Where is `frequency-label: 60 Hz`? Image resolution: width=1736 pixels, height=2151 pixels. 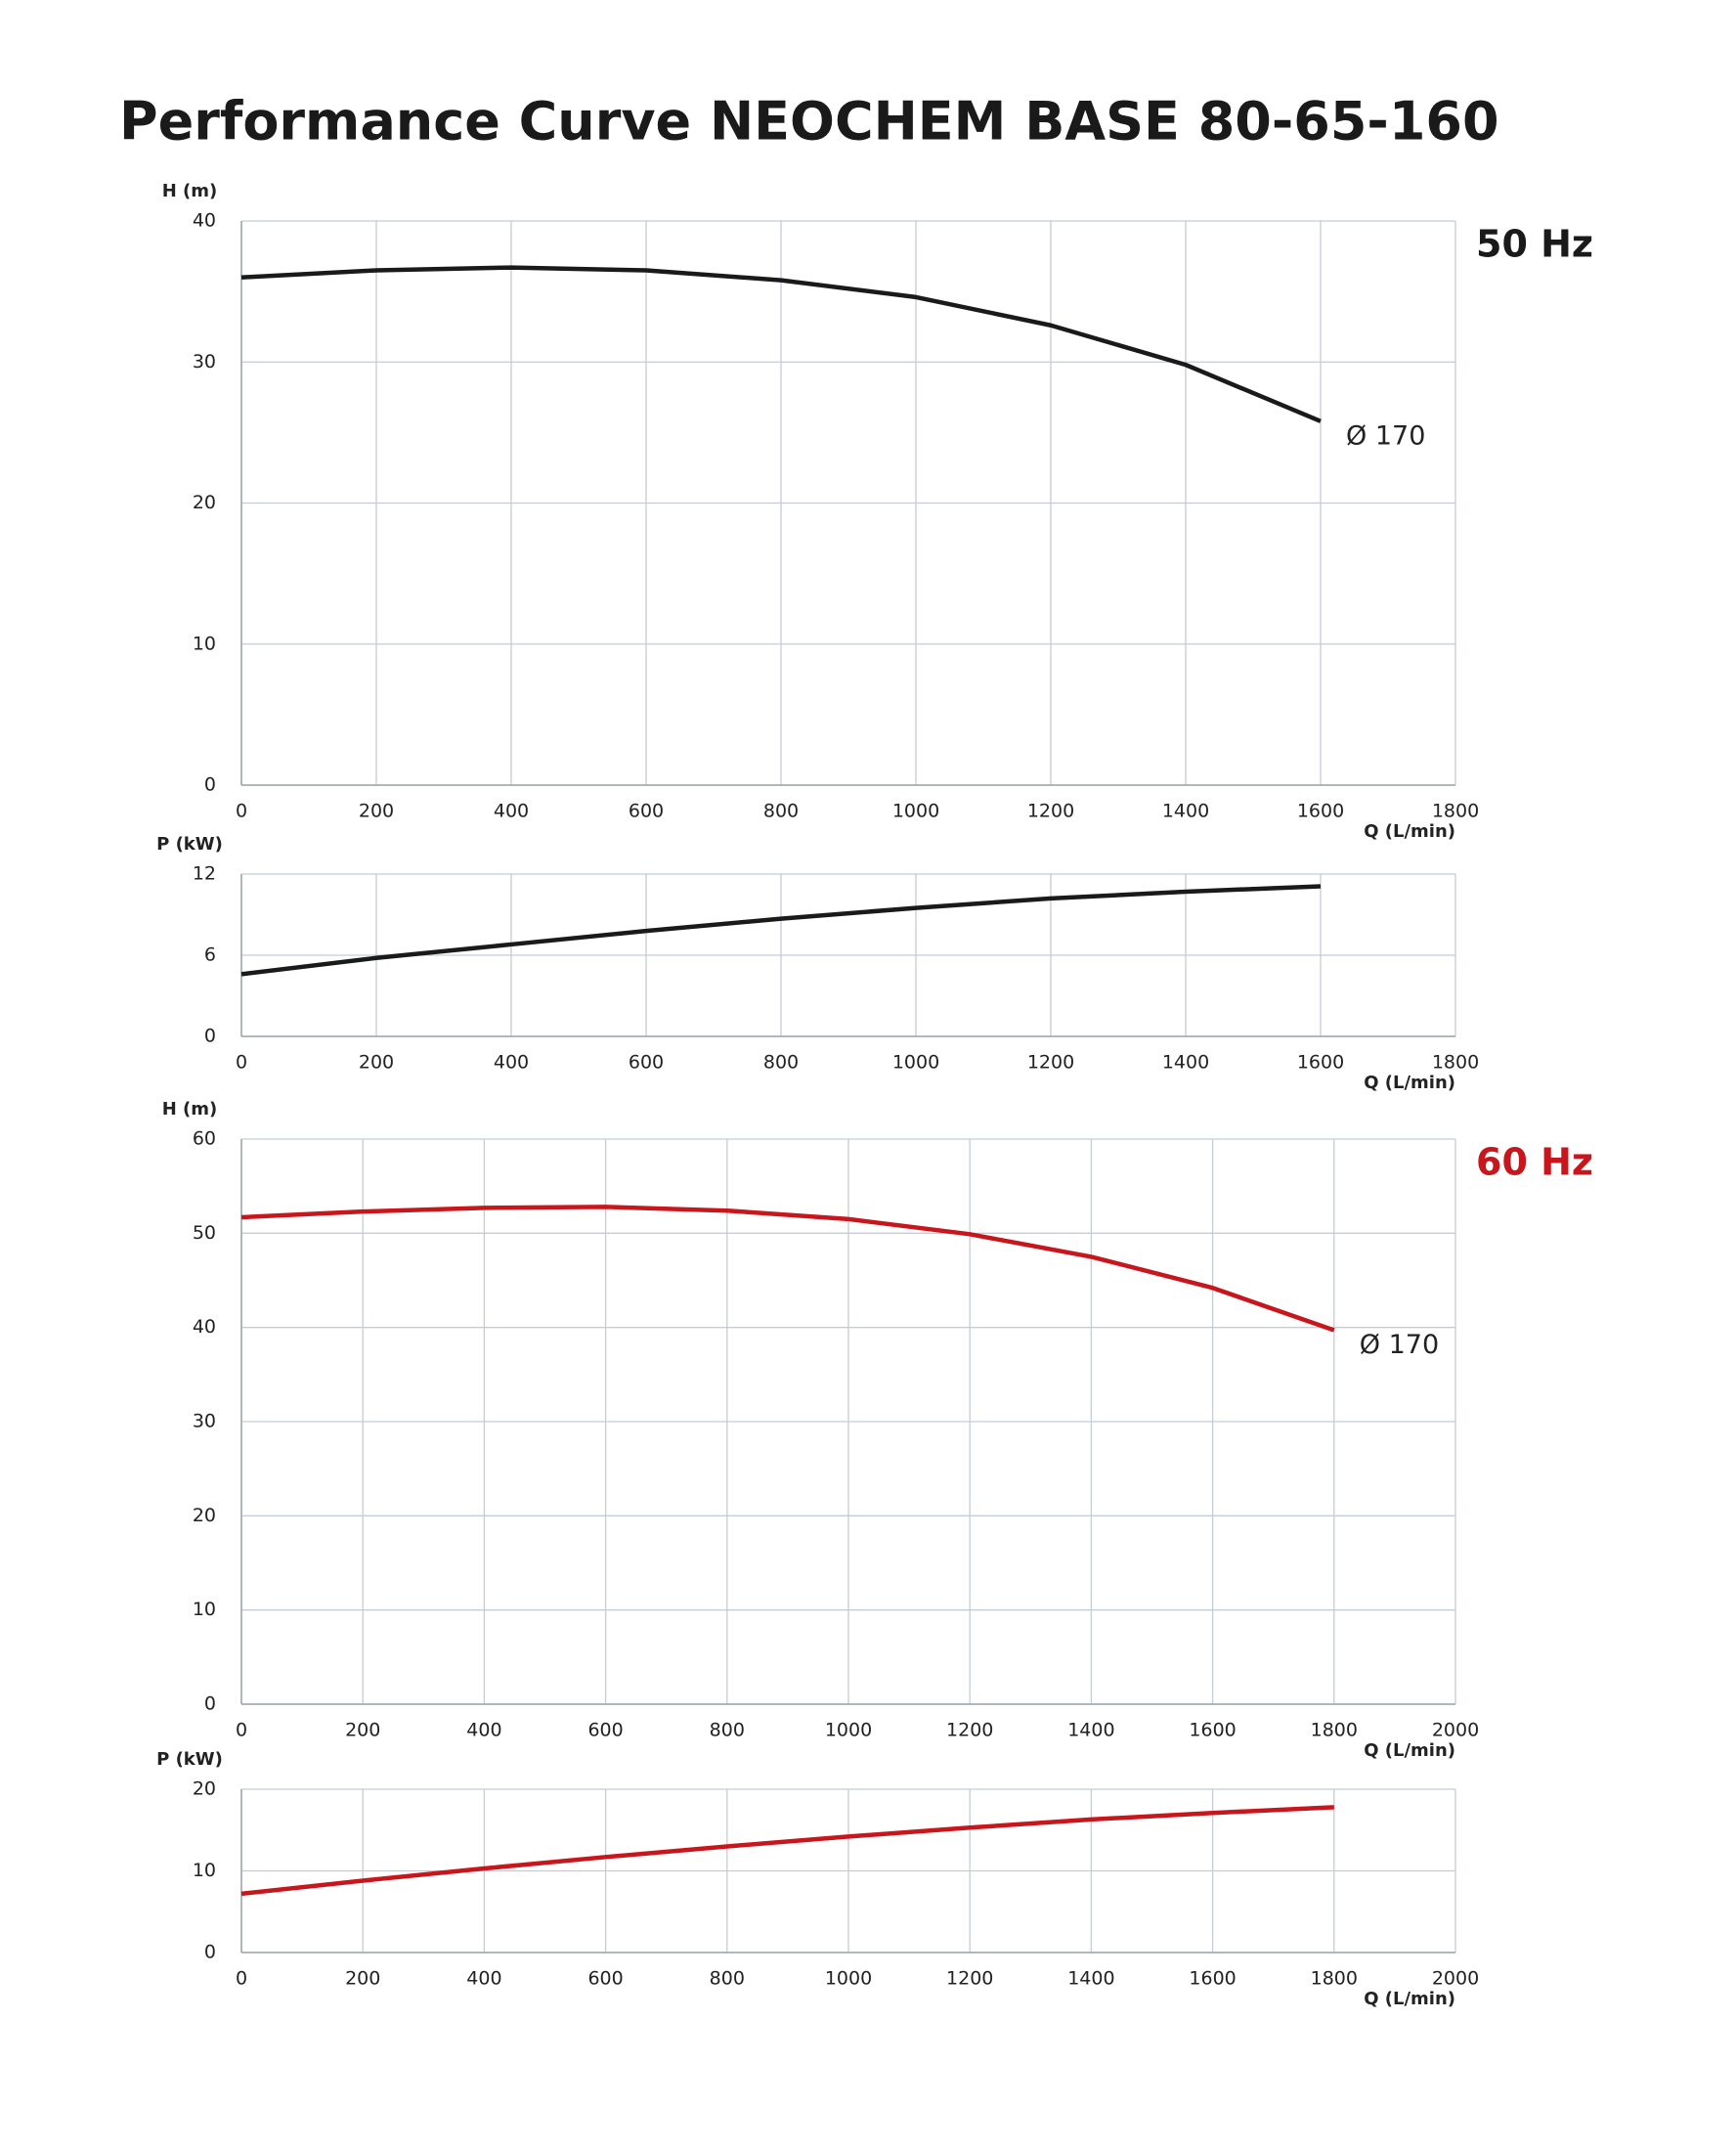
frequency-label: 60 Hz is located at coordinates (1534, 1163).